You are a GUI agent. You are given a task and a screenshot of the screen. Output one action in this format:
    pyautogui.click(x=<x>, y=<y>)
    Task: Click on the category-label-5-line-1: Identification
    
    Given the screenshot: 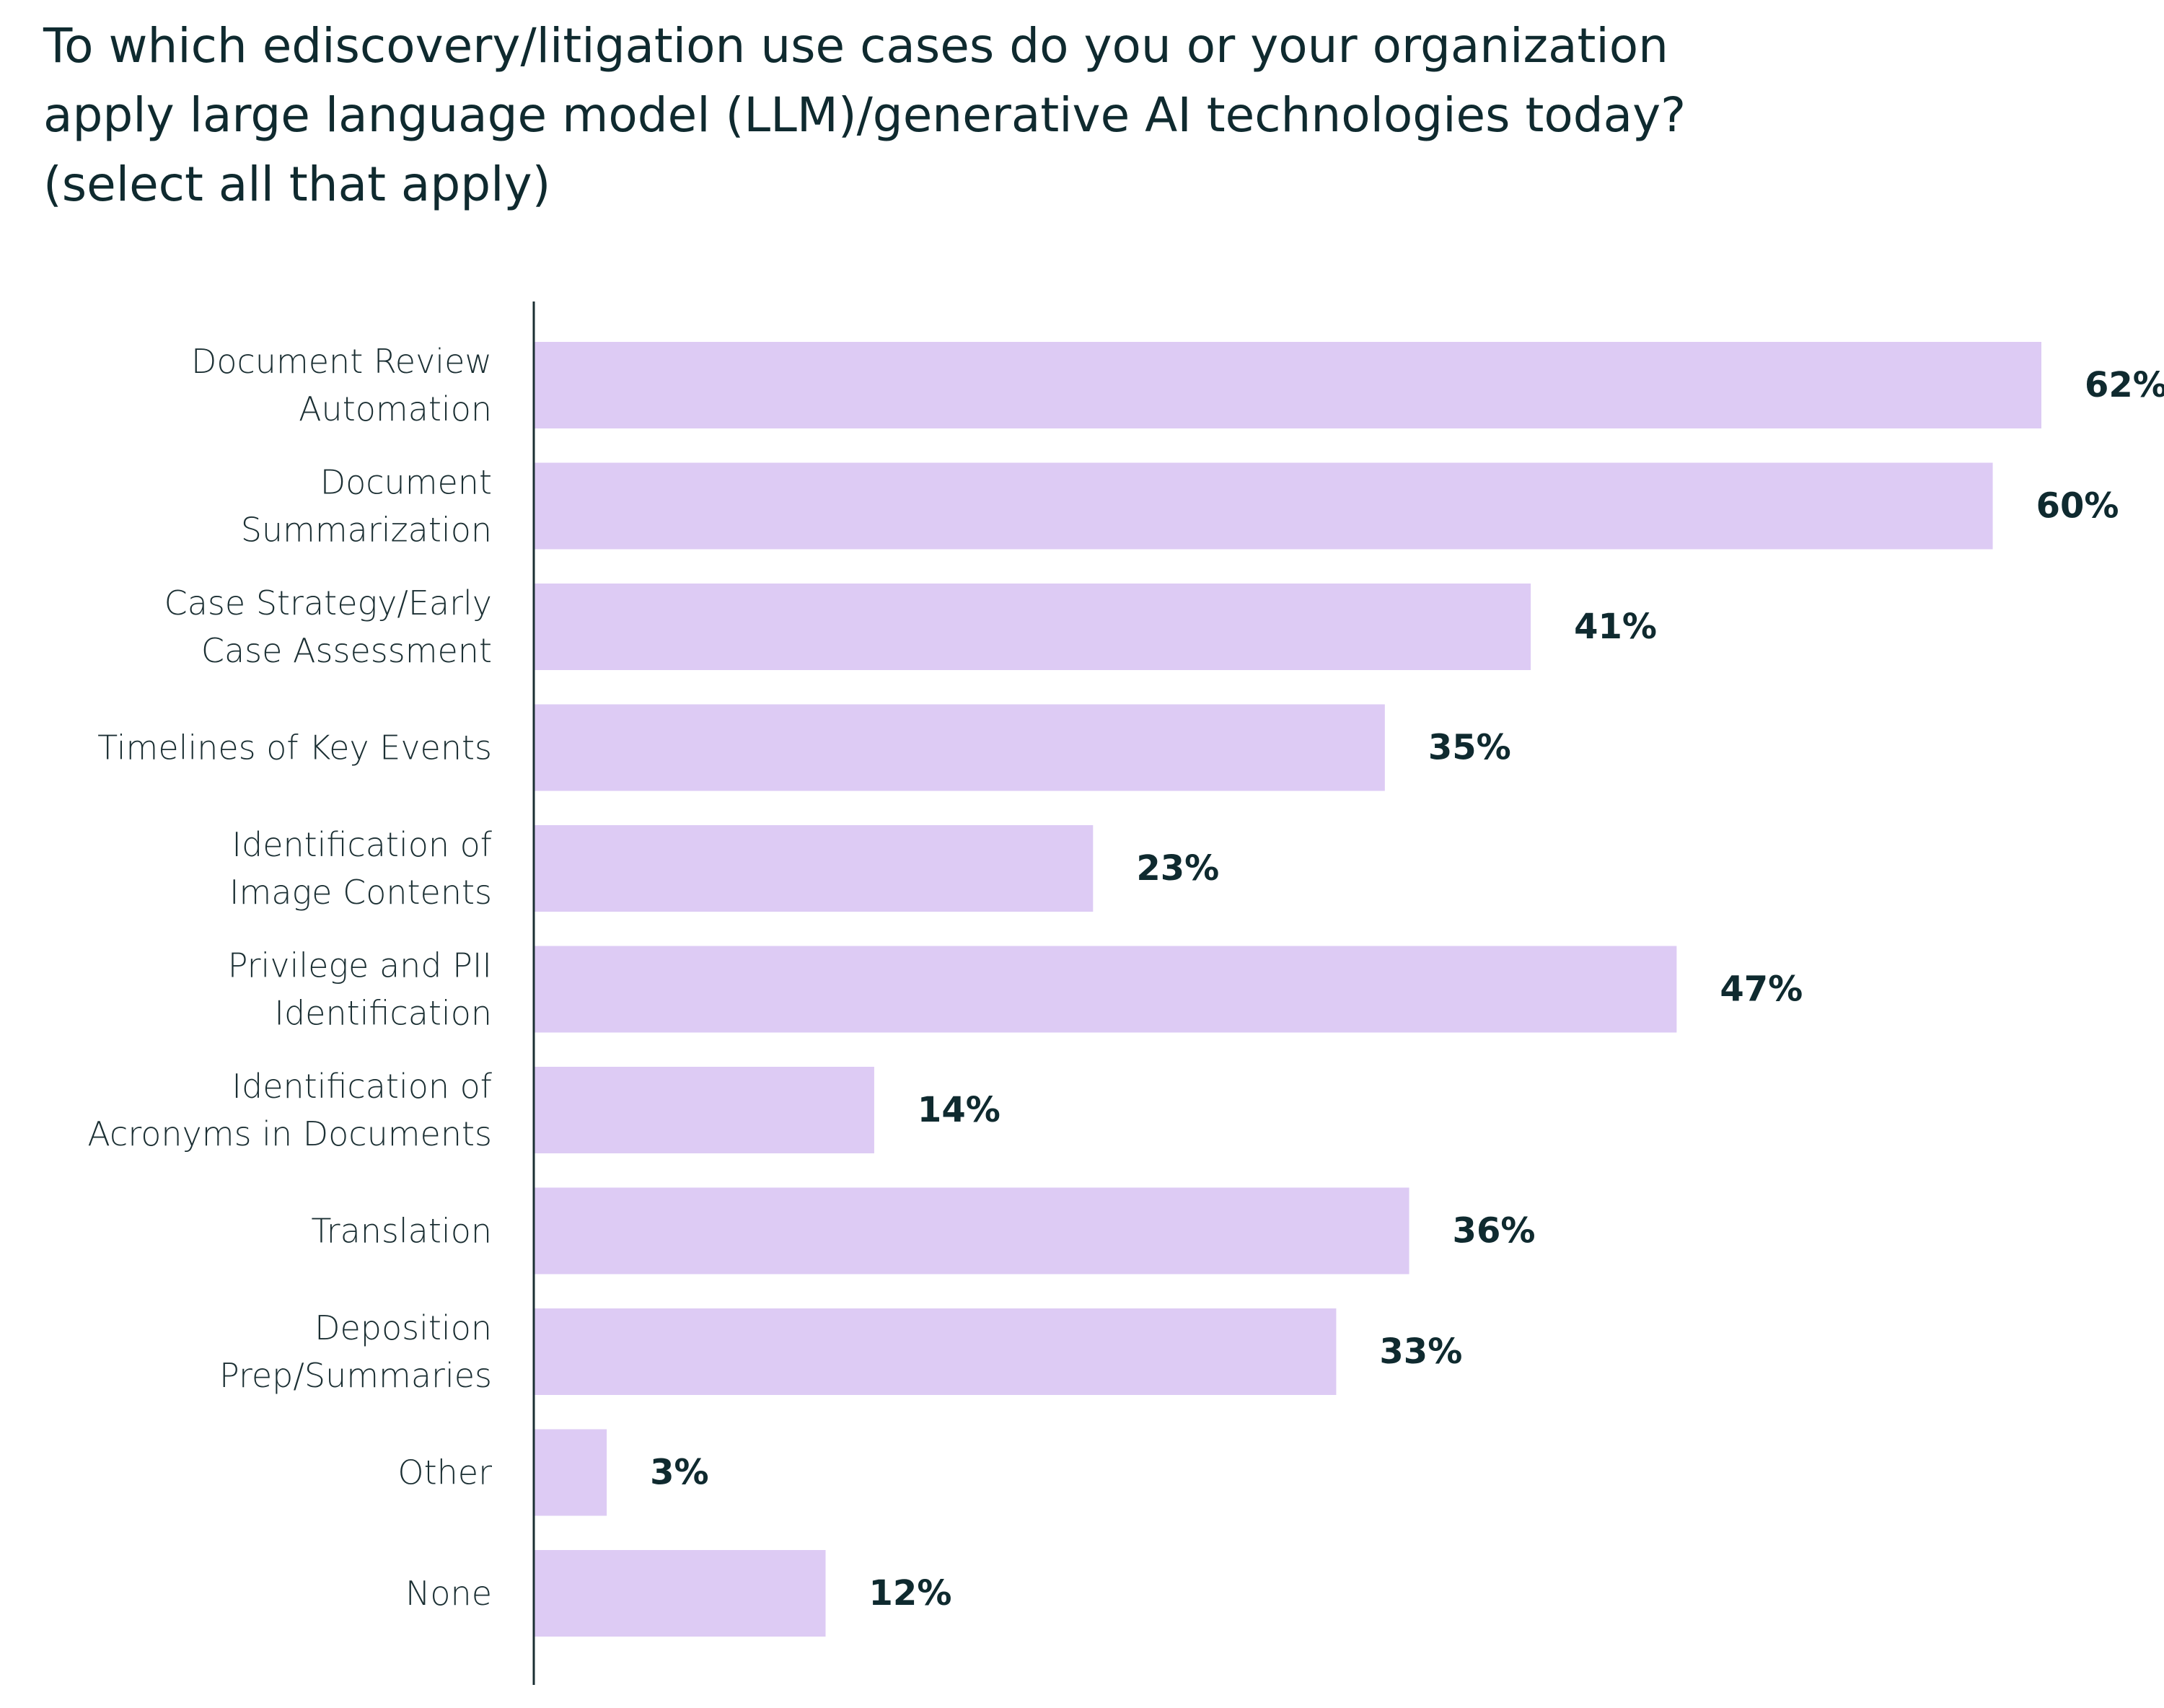 What is the action you would take?
    pyautogui.click(x=383, y=1013)
    